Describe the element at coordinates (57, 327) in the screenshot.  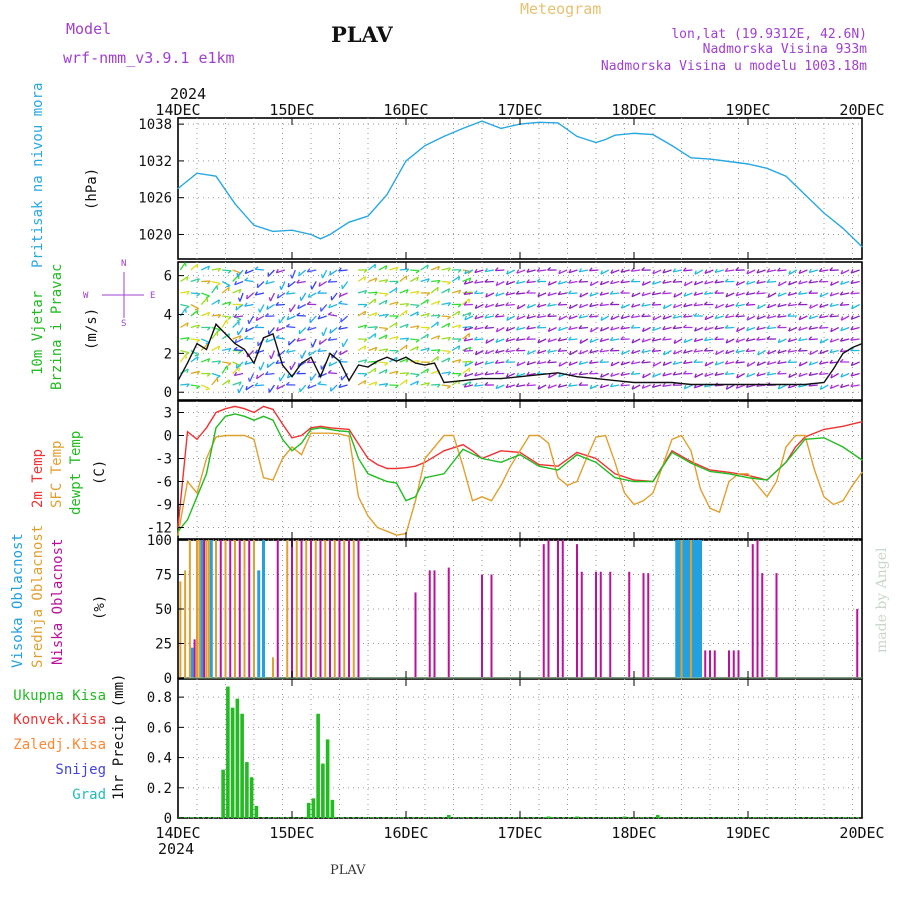
I see `wind-label-2: Brzina i Pravac` at that location.